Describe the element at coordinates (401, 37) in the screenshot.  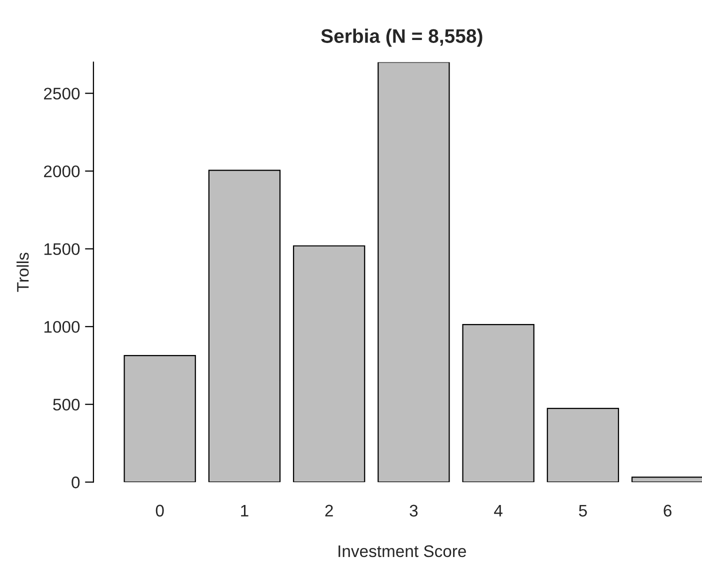
I see `chart-title: Serbia (N = 8,558)` at that location.